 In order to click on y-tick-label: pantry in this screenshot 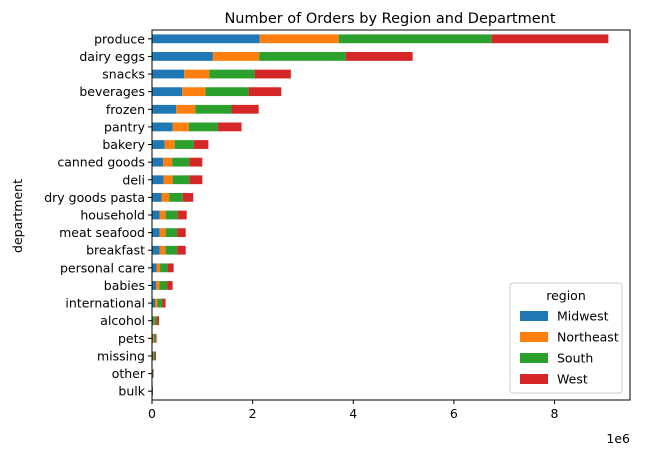, I will do `click(125, 126)`.